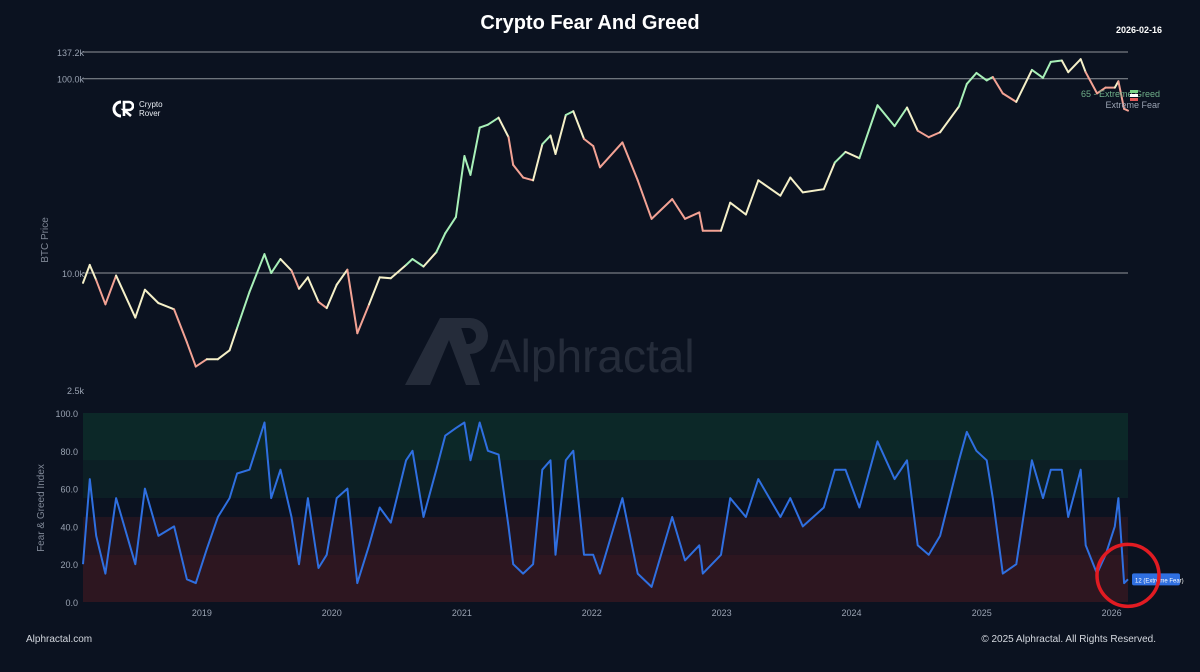 This screenshot has width=1200, height=672. I want to click on fg-axis-label: Fear & Greed Index, so click(41, 508).